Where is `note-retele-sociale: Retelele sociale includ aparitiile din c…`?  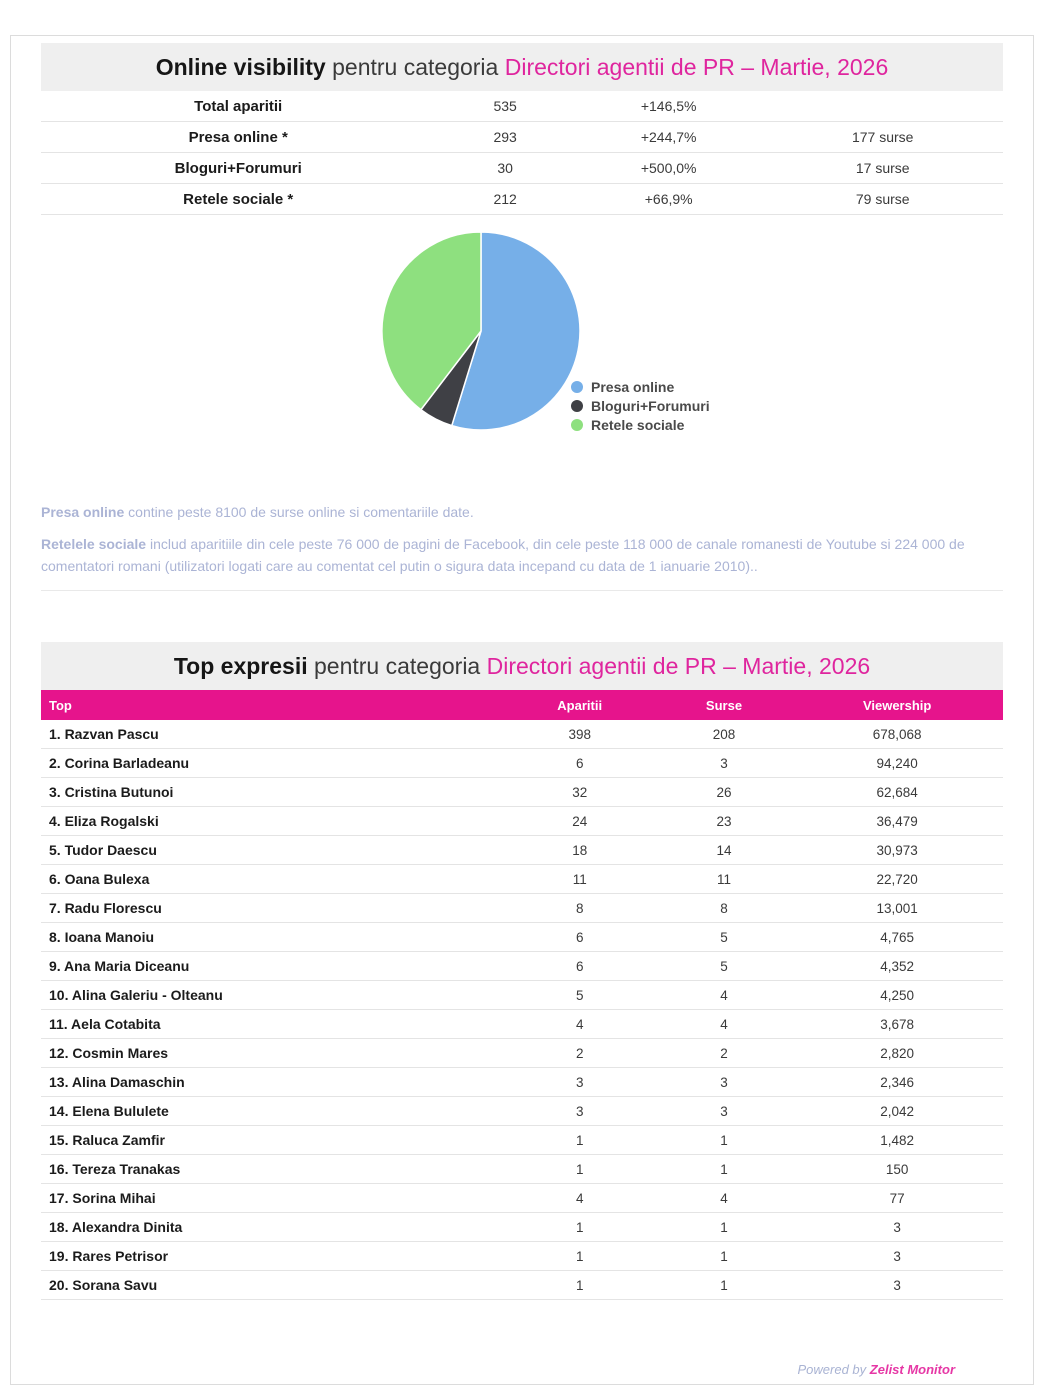
note-retele-sociale: Retelele sociale includ aparitiile din c… is located at coordinates (522, 555).